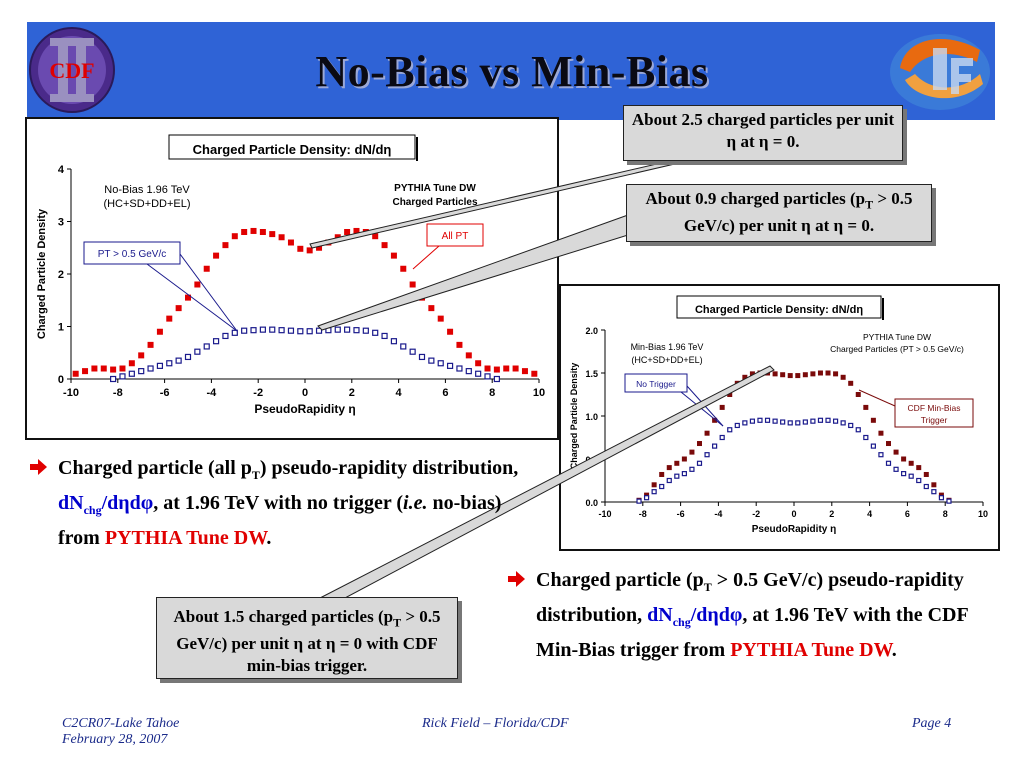  Describe the element at coordinates (38, 467) in the screenshot. I see `bullet-arrow-icon` at that location.